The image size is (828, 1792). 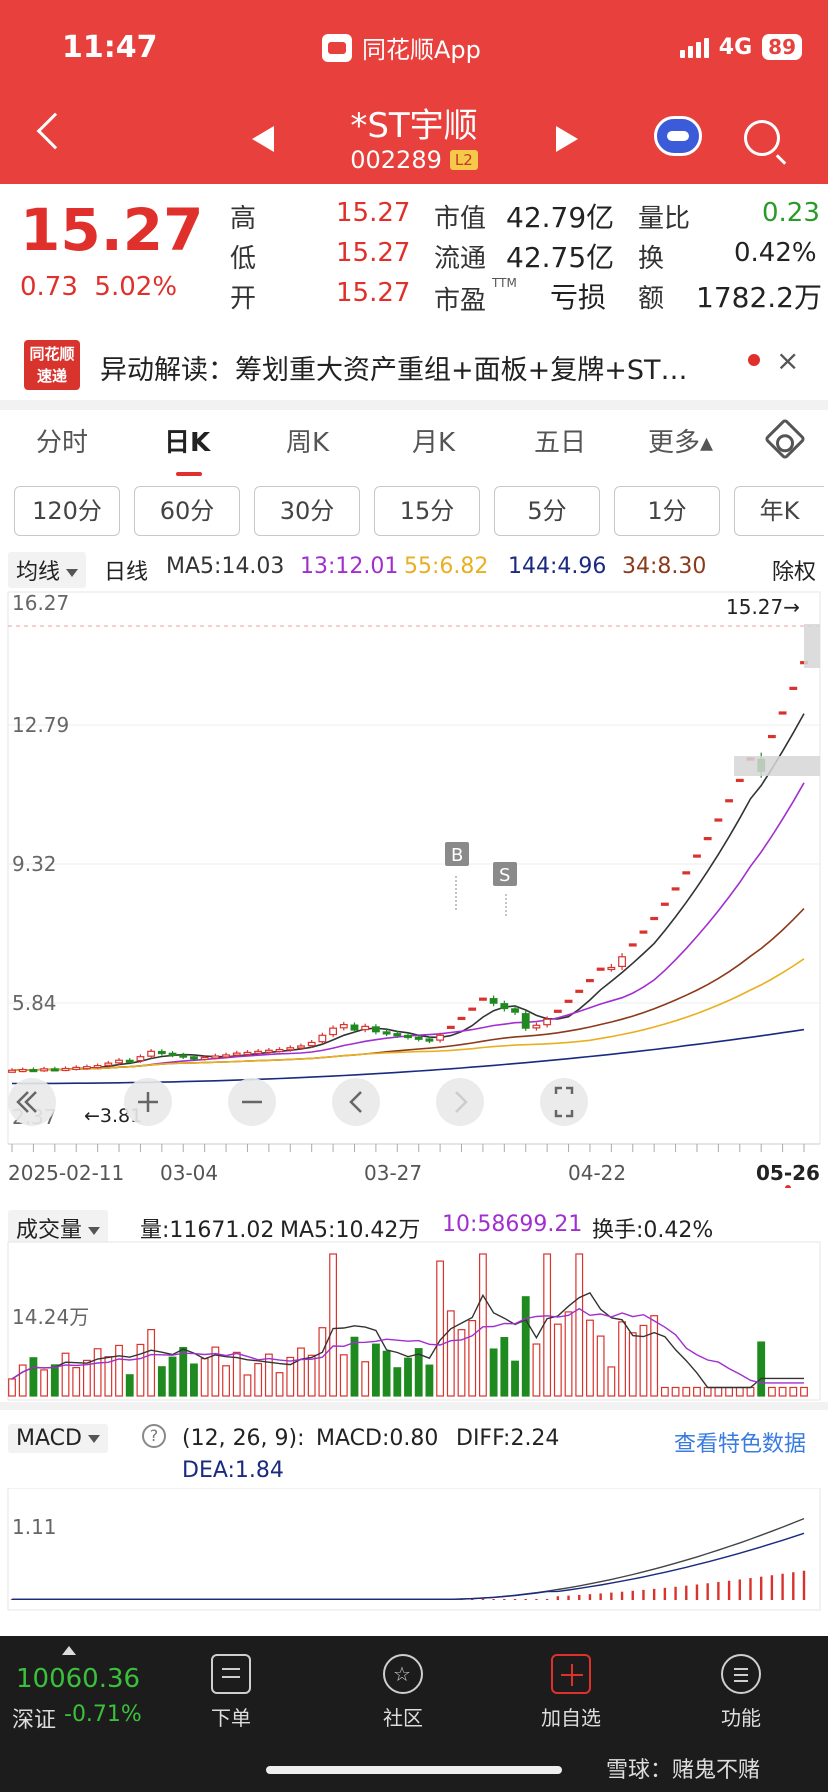 What do you see at coordinates (414, 1770) in the screenshot?
I see `home-indicator` at bounding box center [414, 1770].